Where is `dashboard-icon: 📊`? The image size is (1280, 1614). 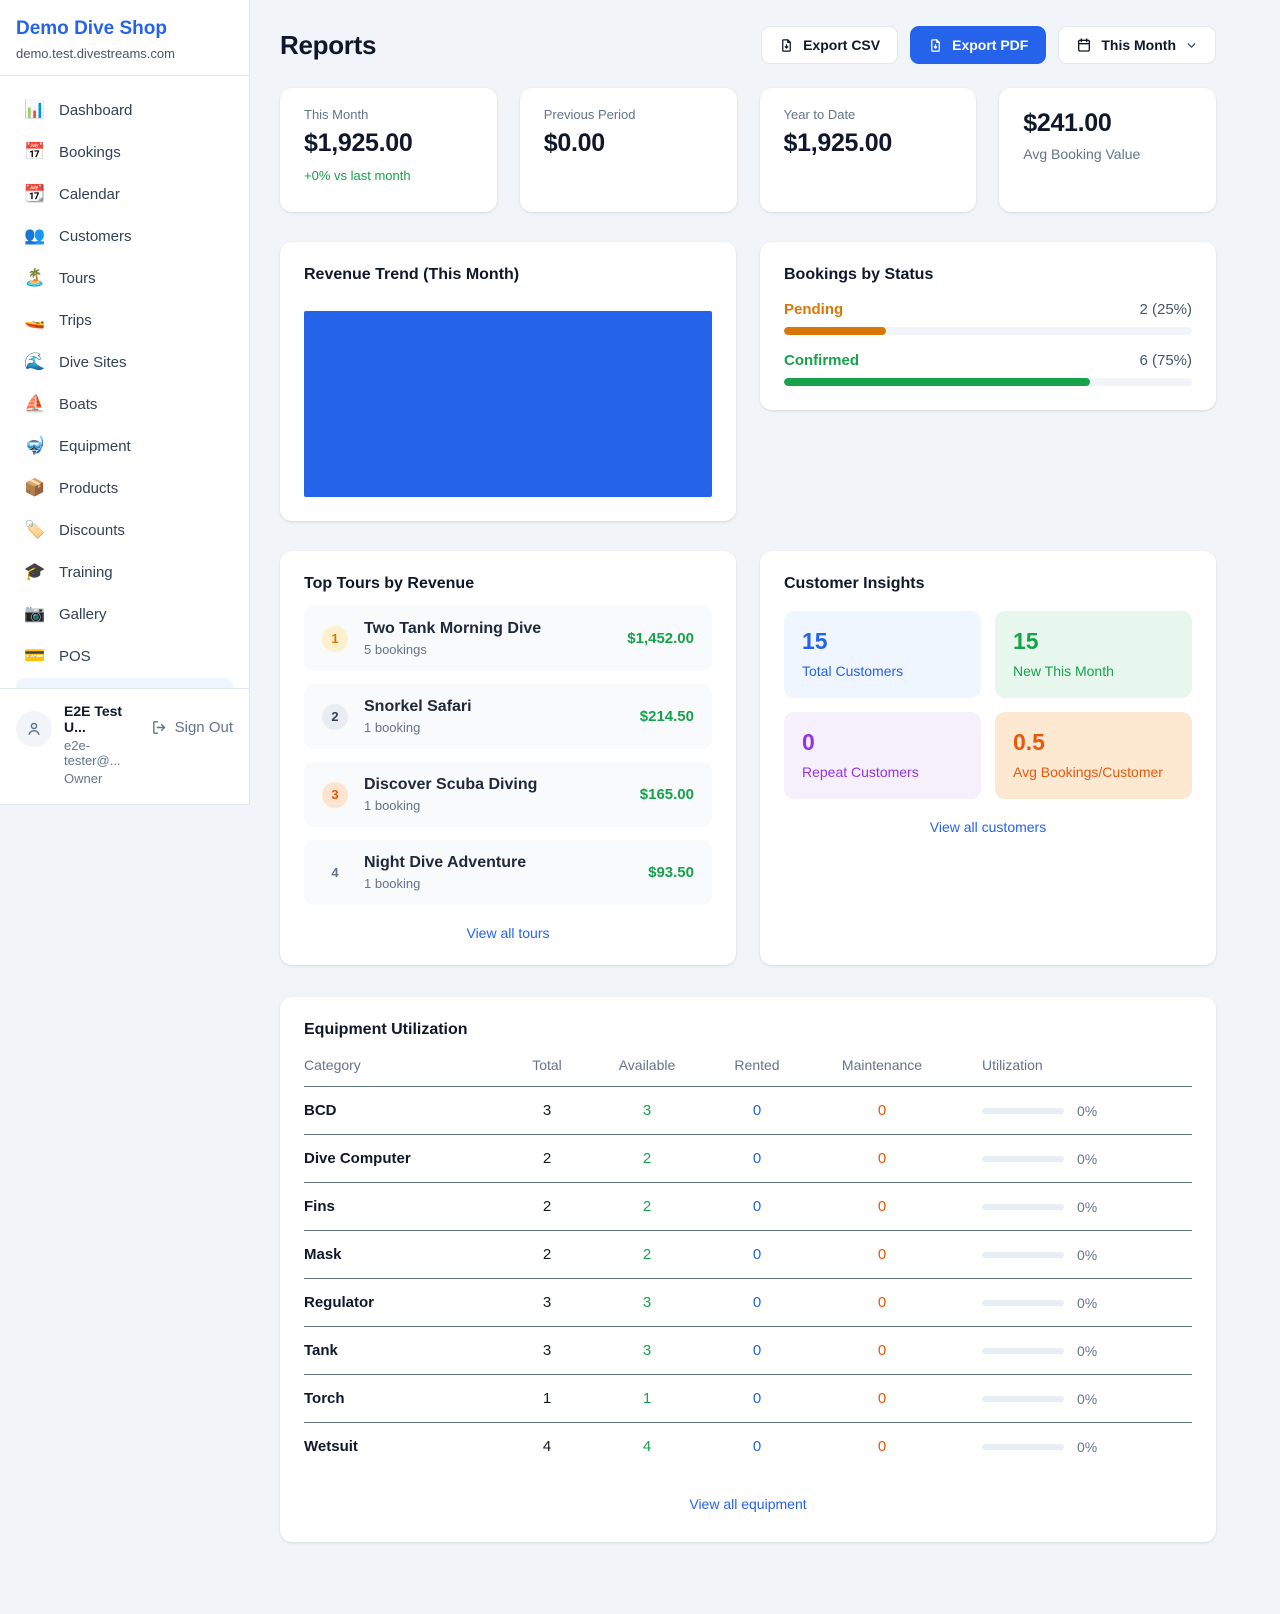 dashboard-icon: 📊 is located at coordinates (35, 109).